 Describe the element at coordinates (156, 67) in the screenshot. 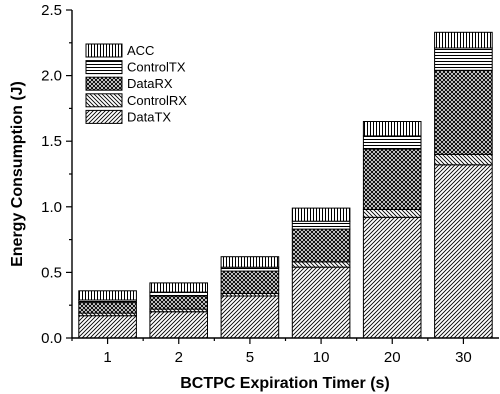

I see `legend-label-controltx: ControlTX` at that location.